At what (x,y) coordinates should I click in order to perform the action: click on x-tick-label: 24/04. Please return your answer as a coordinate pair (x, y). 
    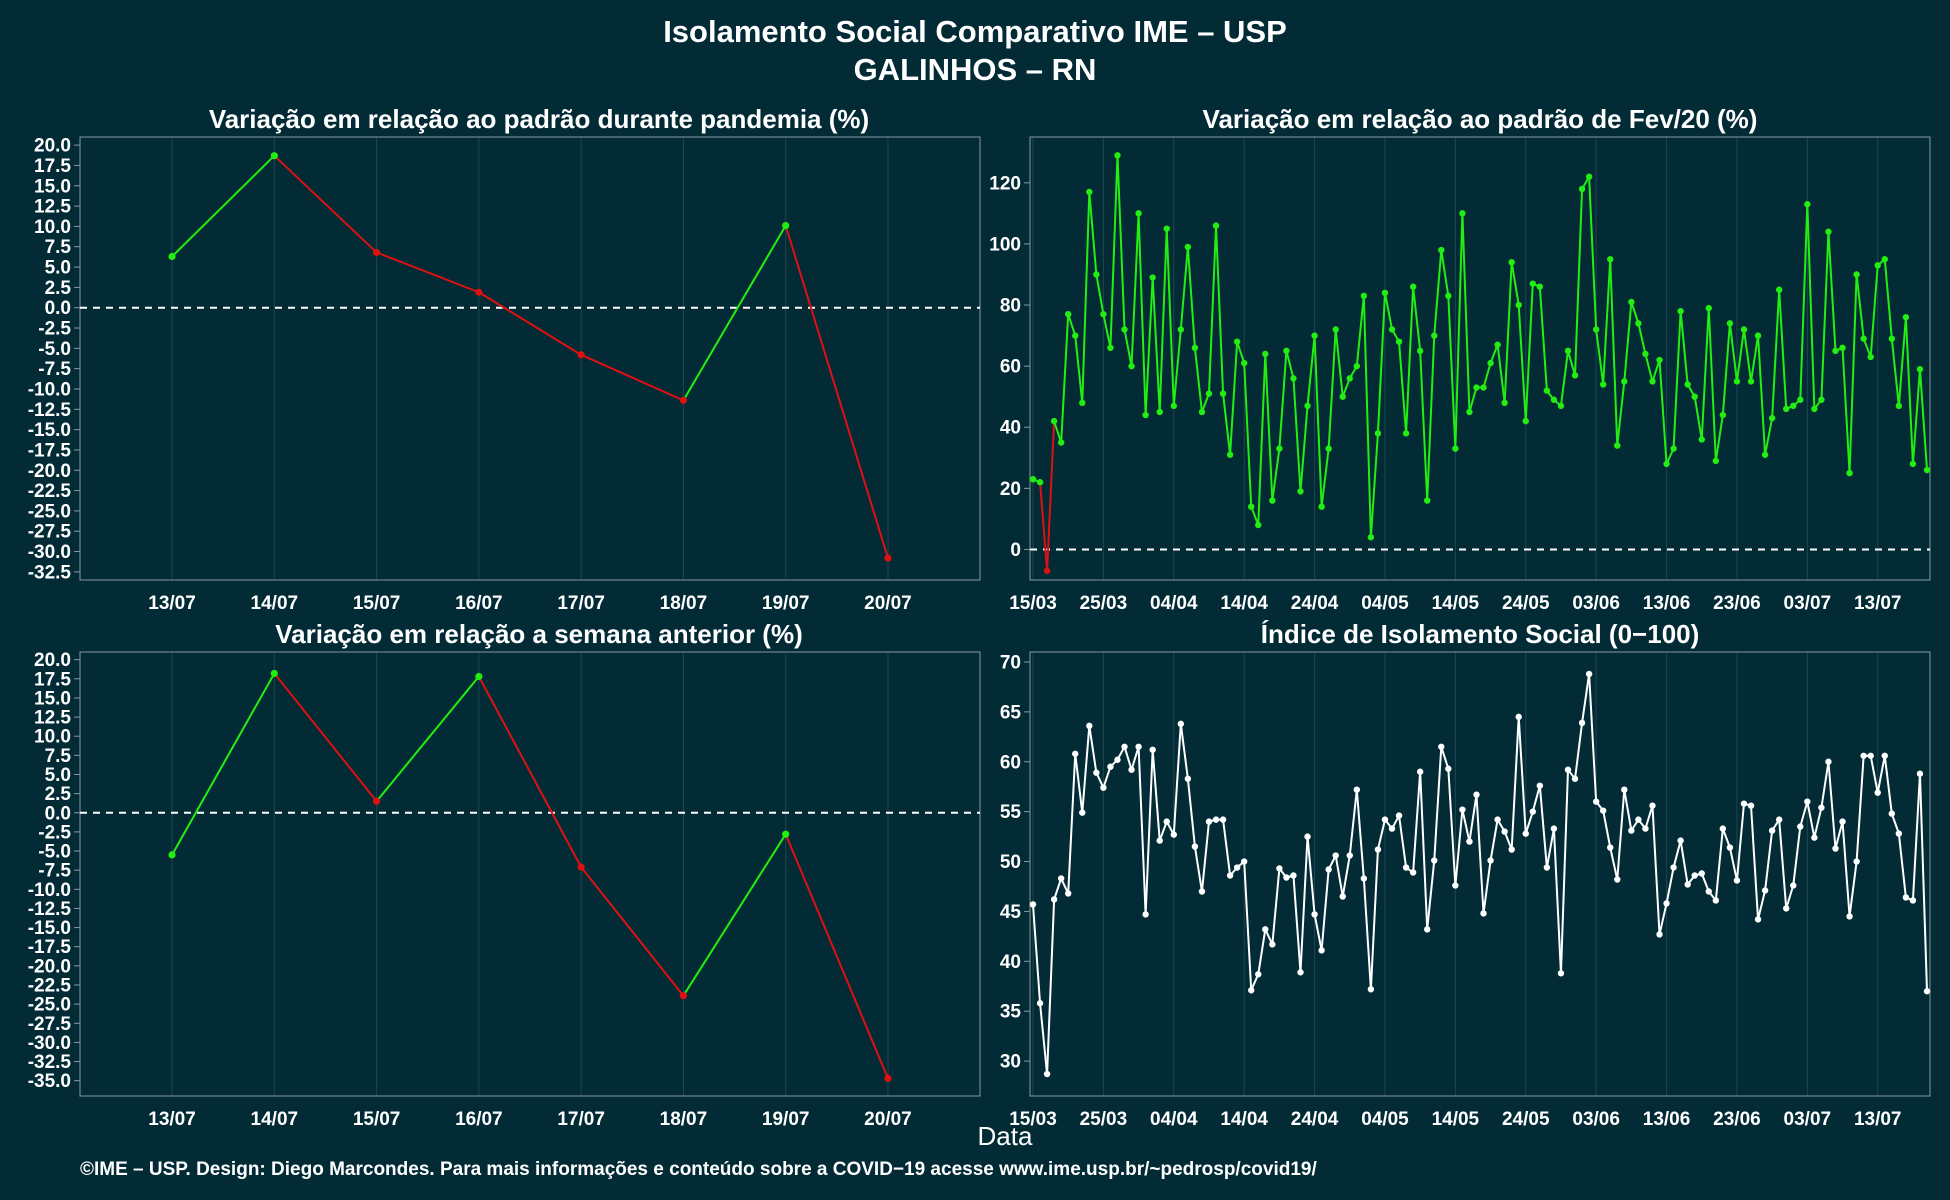
    Looking at the image, I should click on (1315, 603).